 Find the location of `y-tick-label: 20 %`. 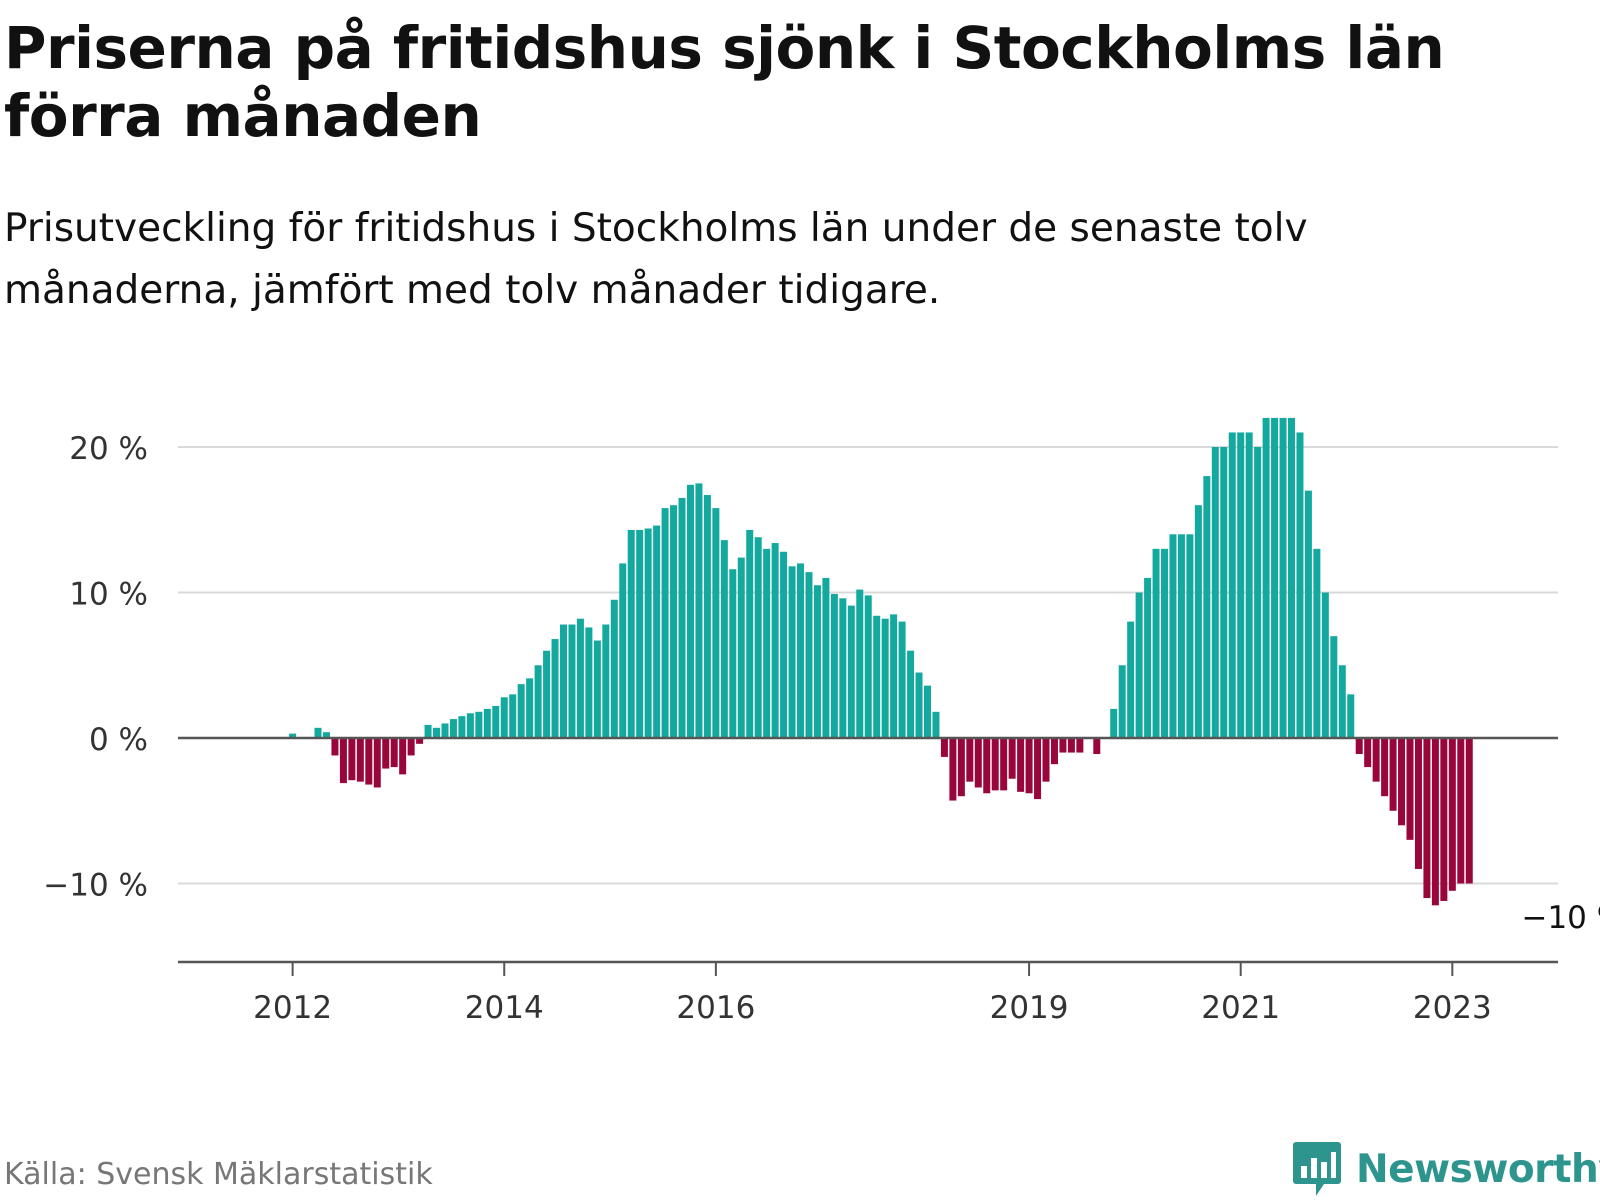

y-tick-label: 20 % is located at coordinates (108, 449).